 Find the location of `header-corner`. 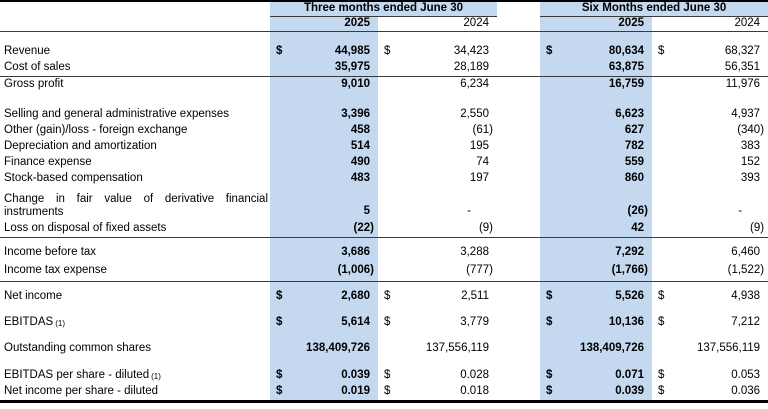

header-corner is located at coordinates (135, 24).